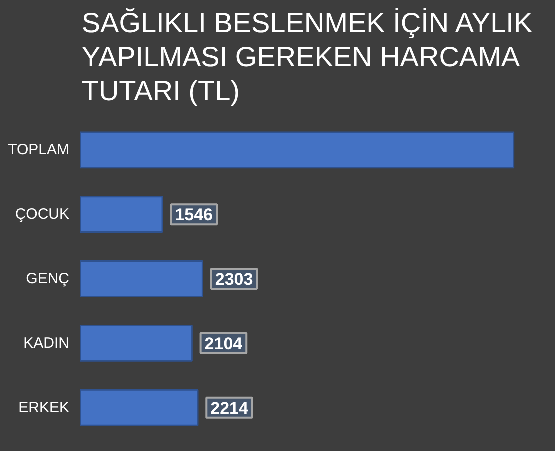  Describe the element at coordinates (234, 279) in the screenshot. I see `data-label: 2303` at that location.